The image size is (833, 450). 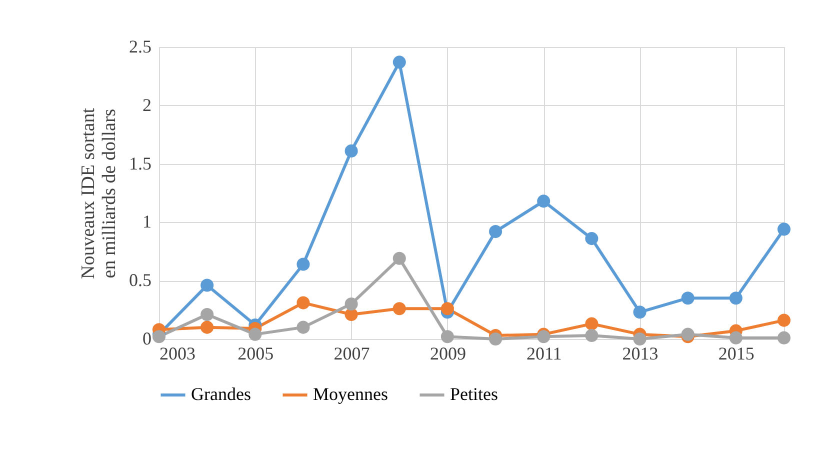 What do you see at coordinates (256, 354) in the screenshot?
I see `x-tick-label: 2005` at bounding box center [256, 354].